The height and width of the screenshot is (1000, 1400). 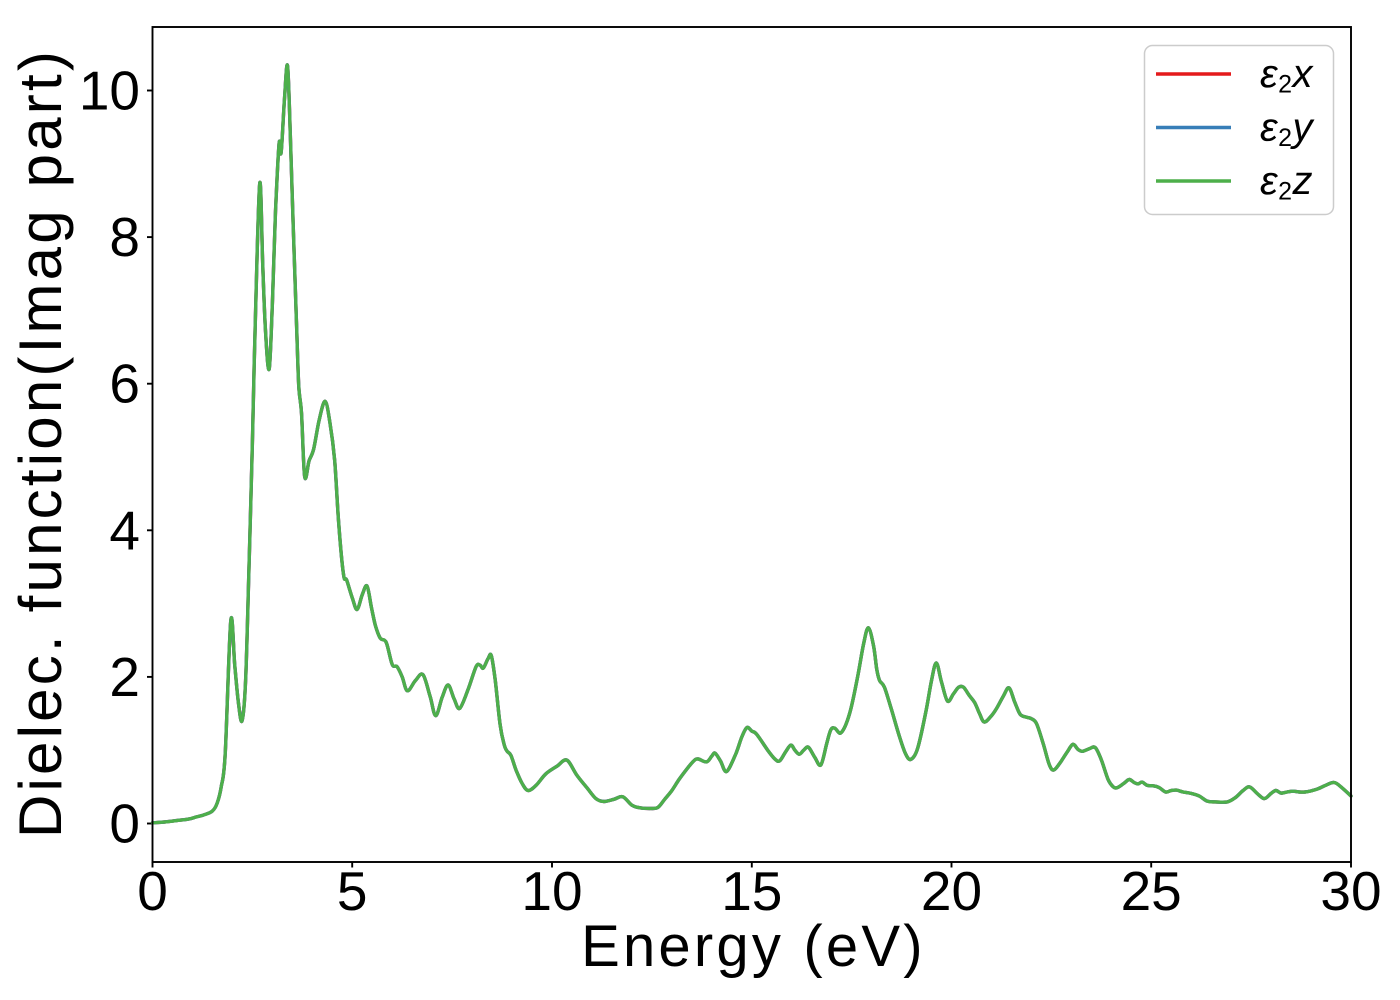 What do you see at coordinates (1286, 182) in the screenshot?
I see `svg-text: ε2z` at bounding box center [1286, 182].